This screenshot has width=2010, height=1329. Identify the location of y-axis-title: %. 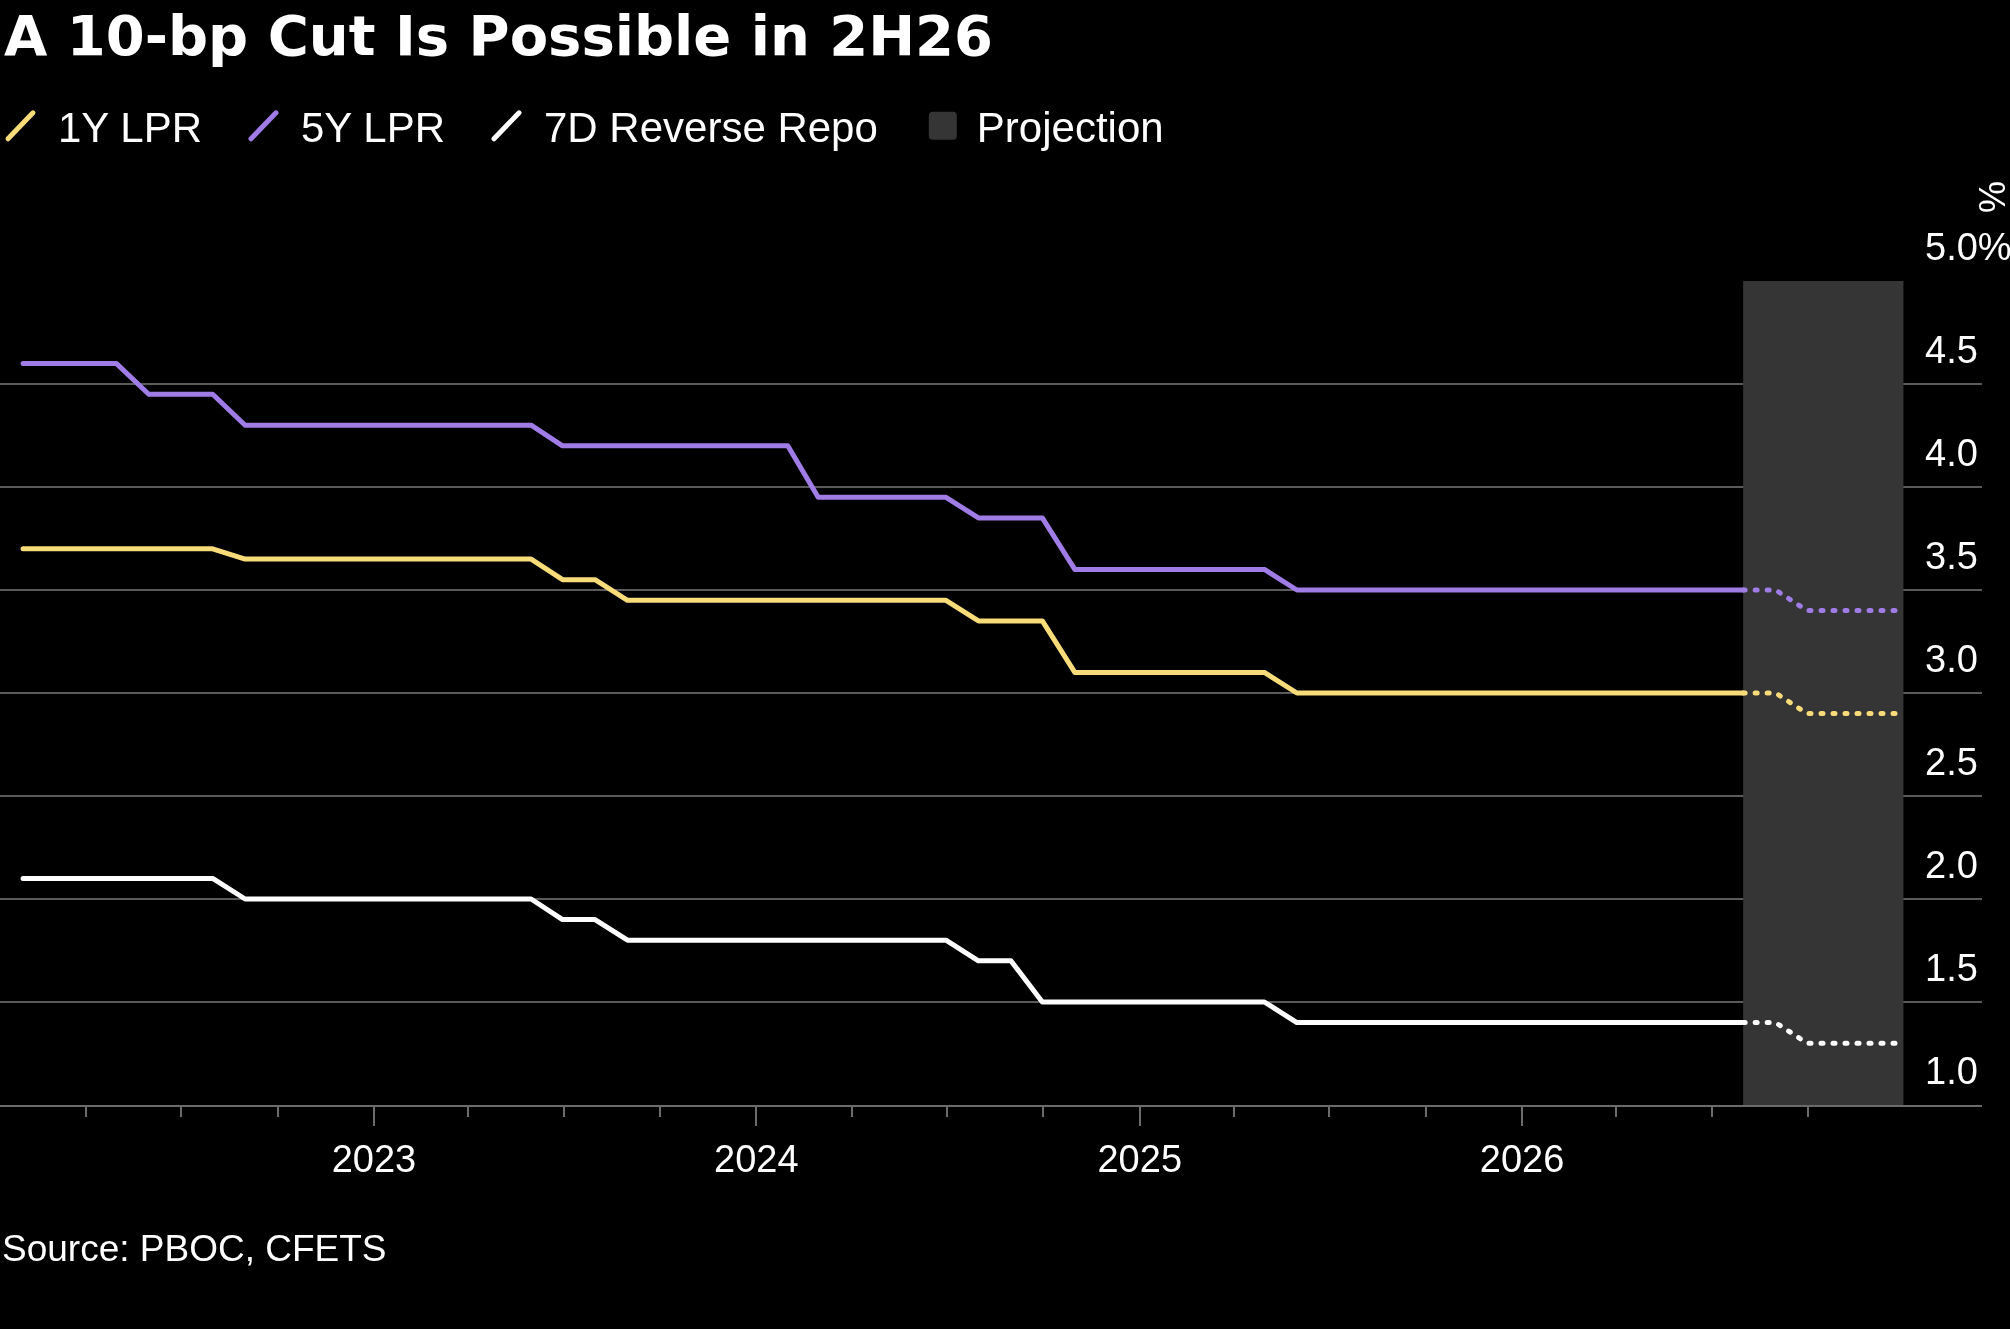
(1991, 196).